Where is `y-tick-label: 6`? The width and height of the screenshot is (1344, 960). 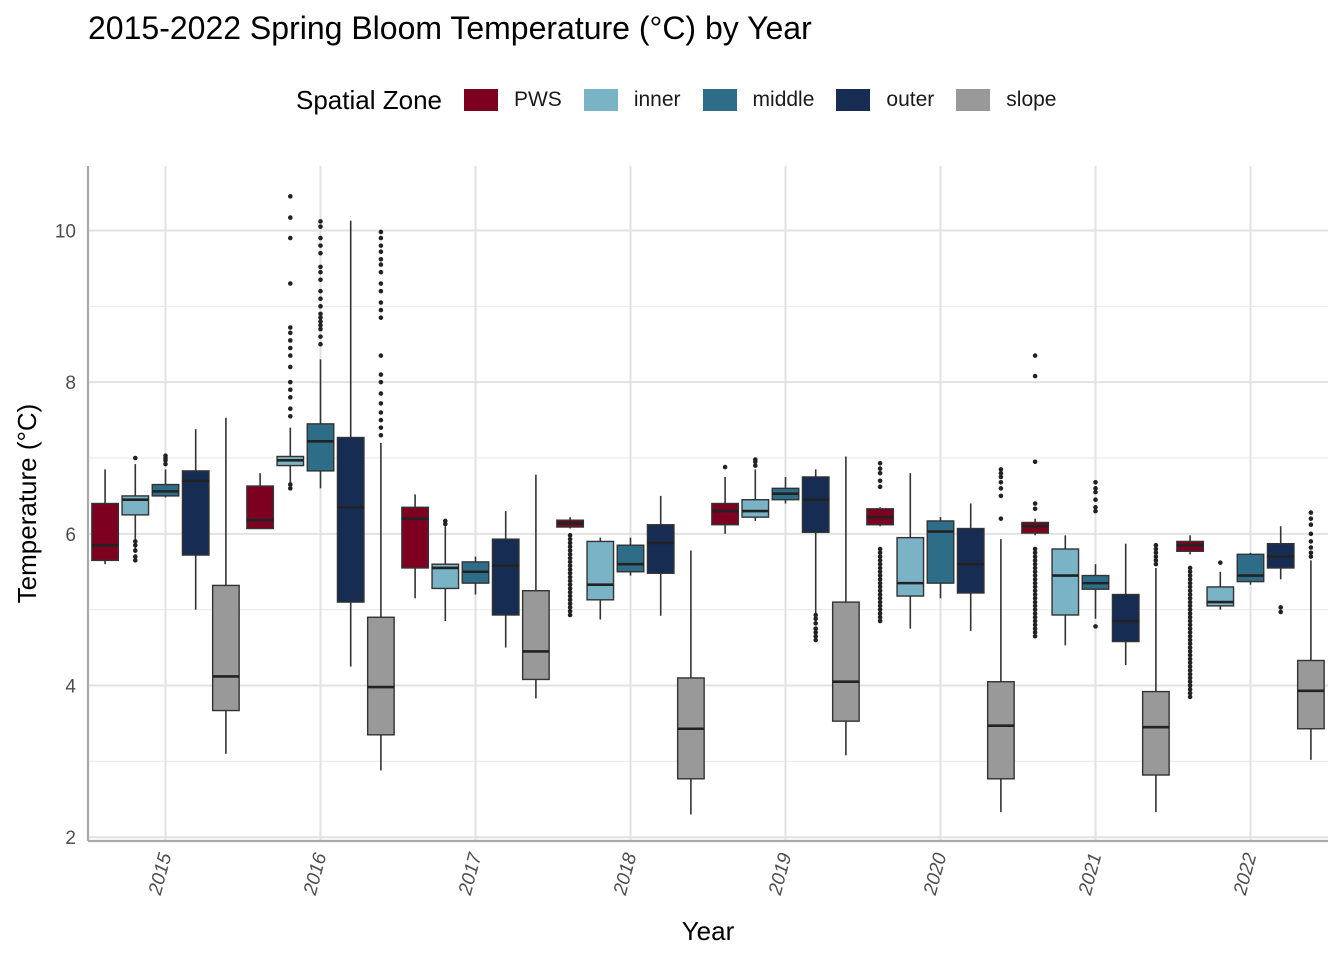 y-tick-label: 6 is located at coordinates (70, 535).